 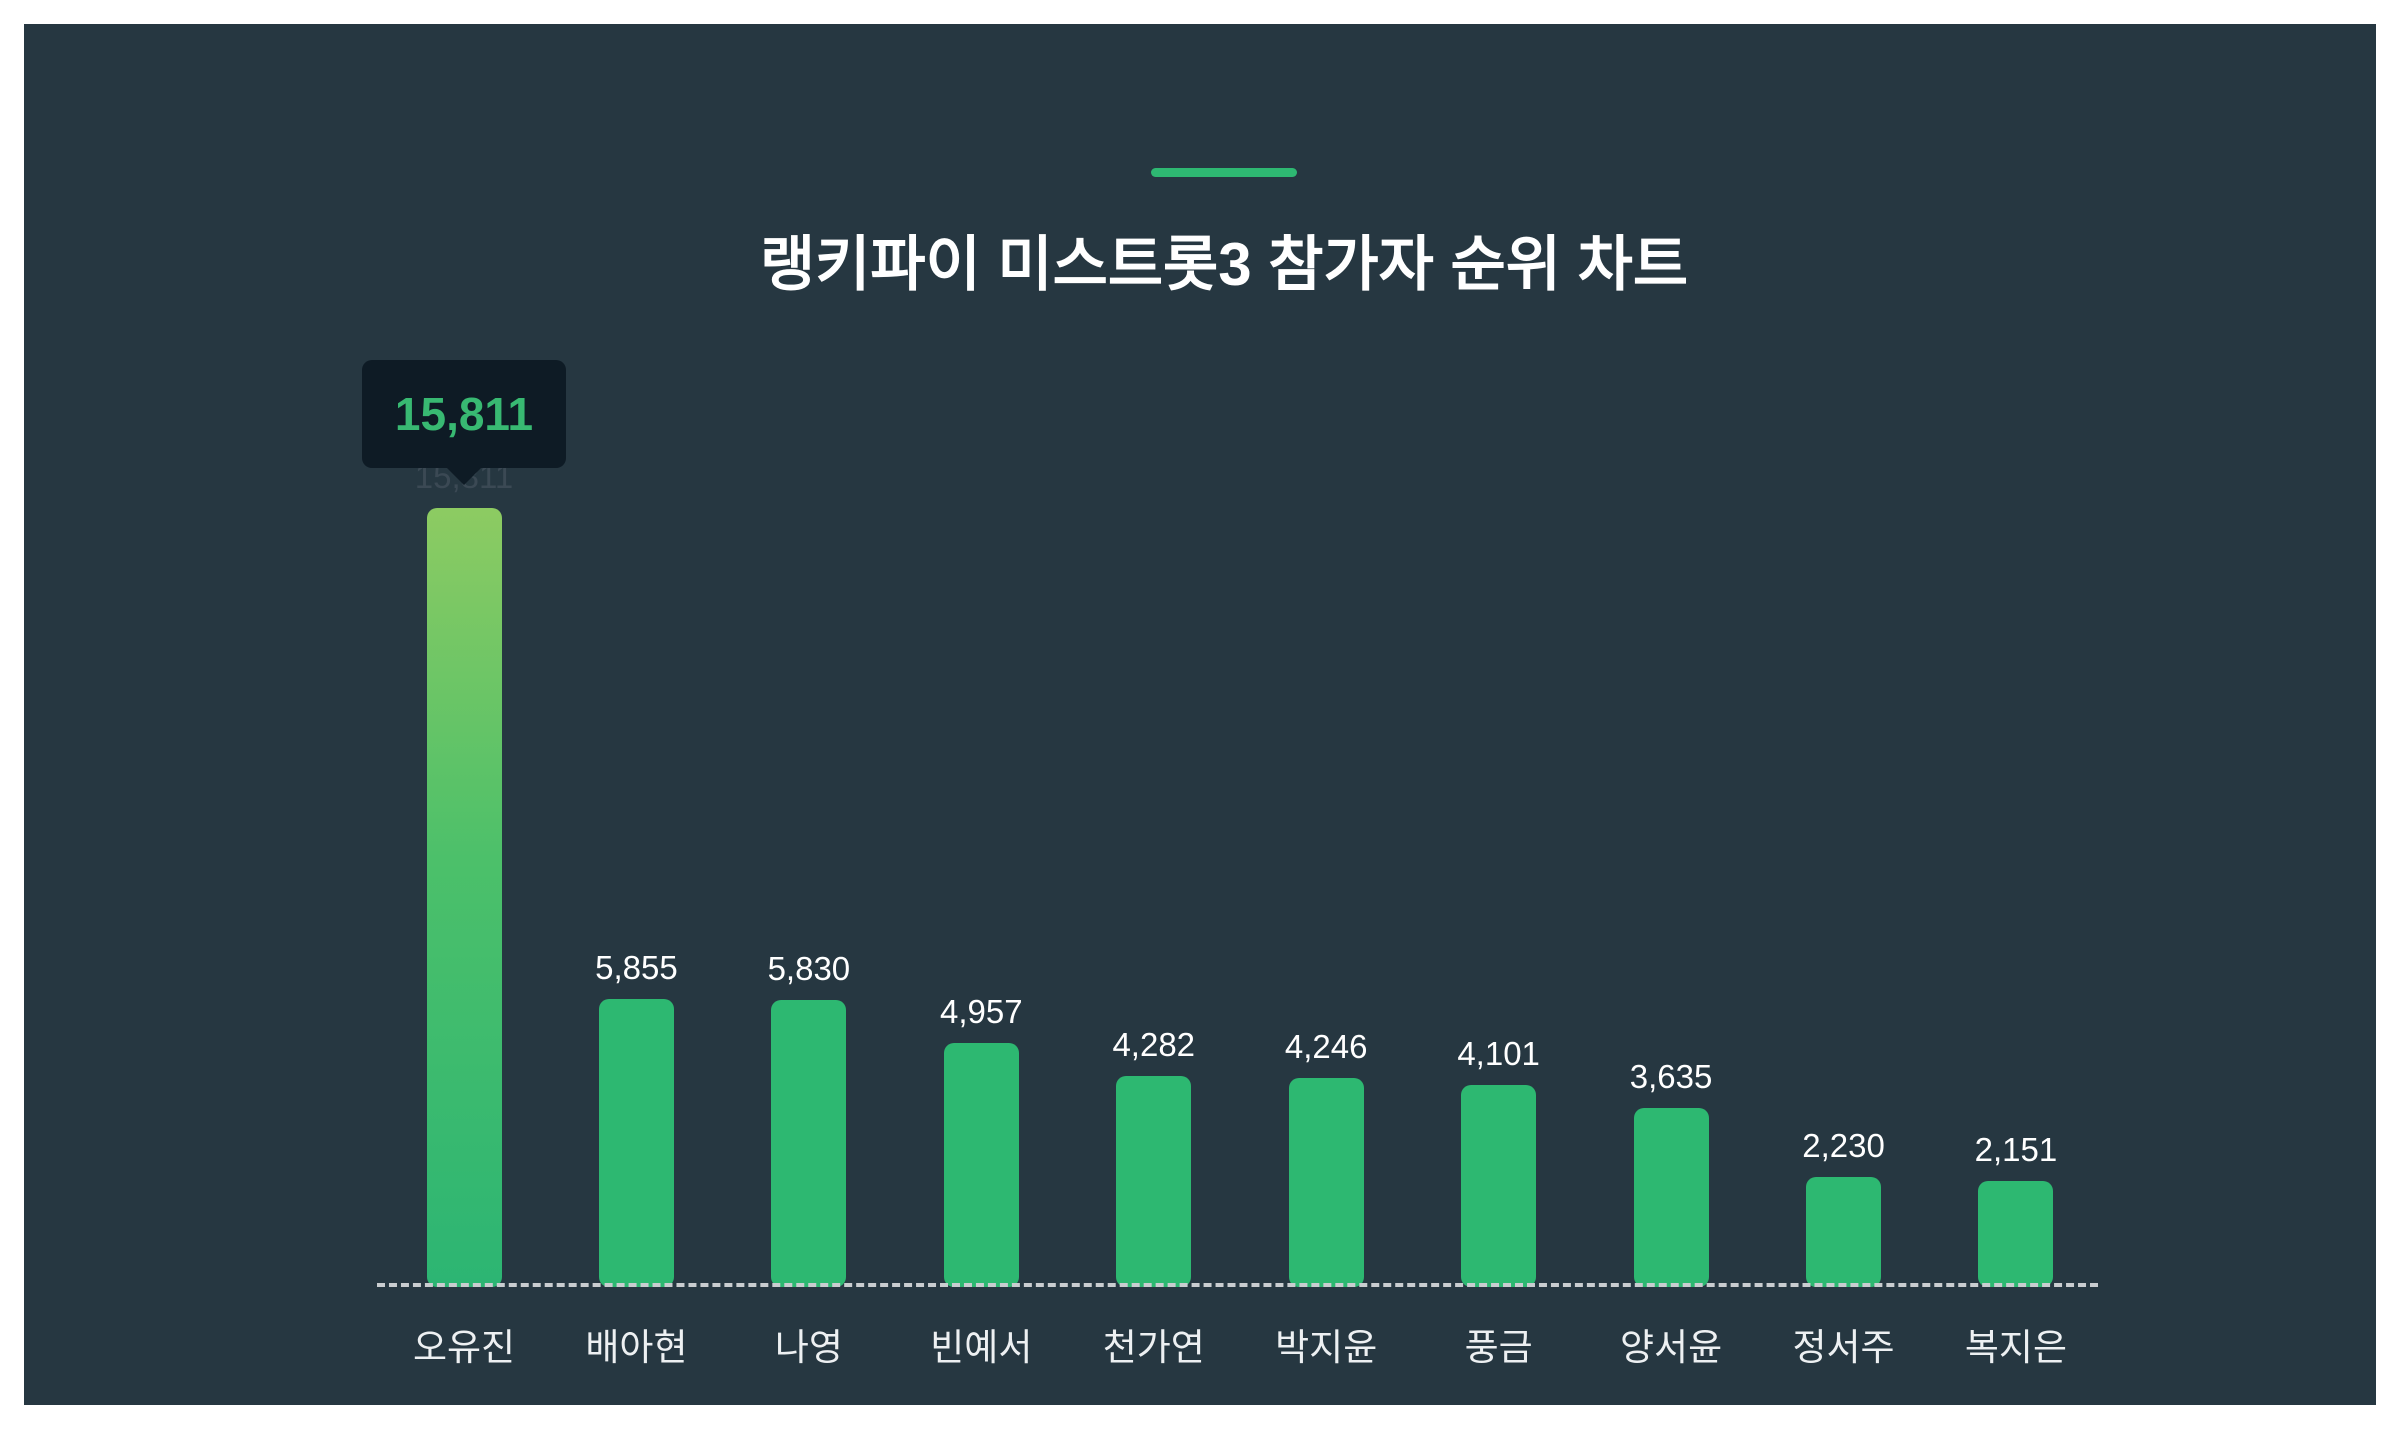 What do you see at coordinates (809, 968) in the screenshot?
I see `bar-value-label: 5,830` at bounding box center [809, 968].